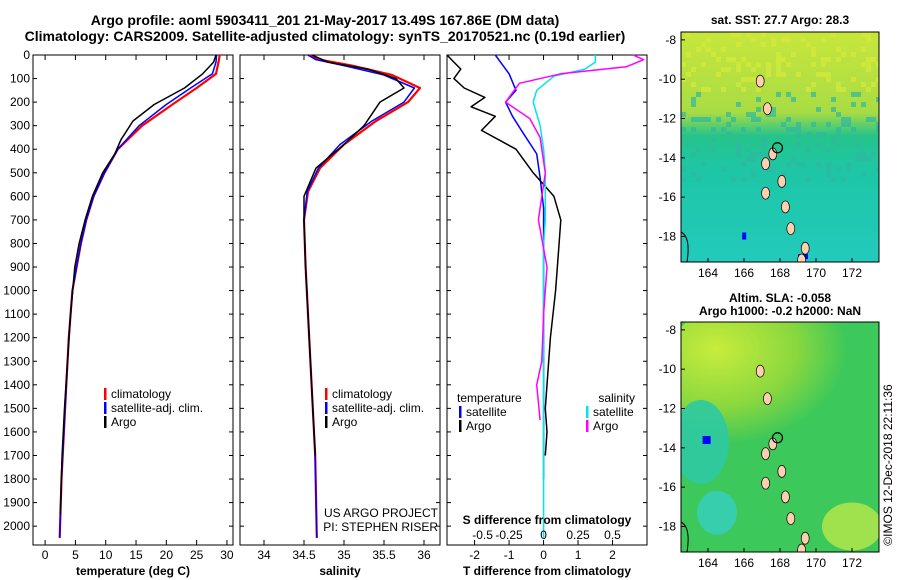 The width and height of the screenshot is (900, 580). What do you see at coordinates (344, 555) in the screenshot?
I see `x-tick-label: 35` at bounding box center [344, 555].